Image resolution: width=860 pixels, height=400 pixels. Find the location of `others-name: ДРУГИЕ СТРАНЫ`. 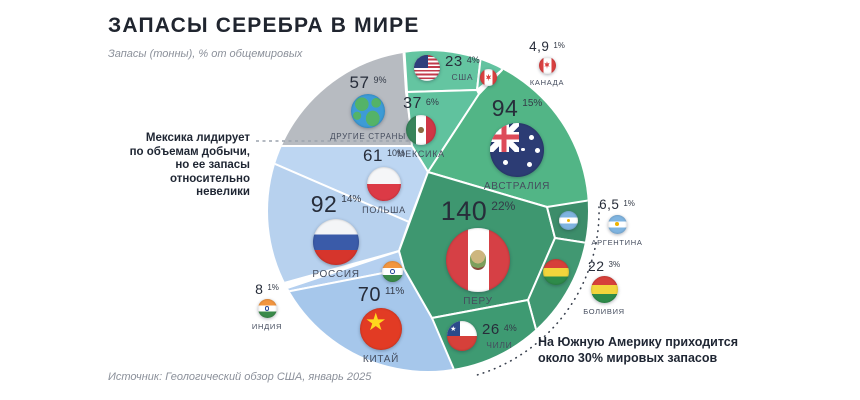

others-name: ДРУГИЕ СТРАНЫ is located at coordinates (368, 136).